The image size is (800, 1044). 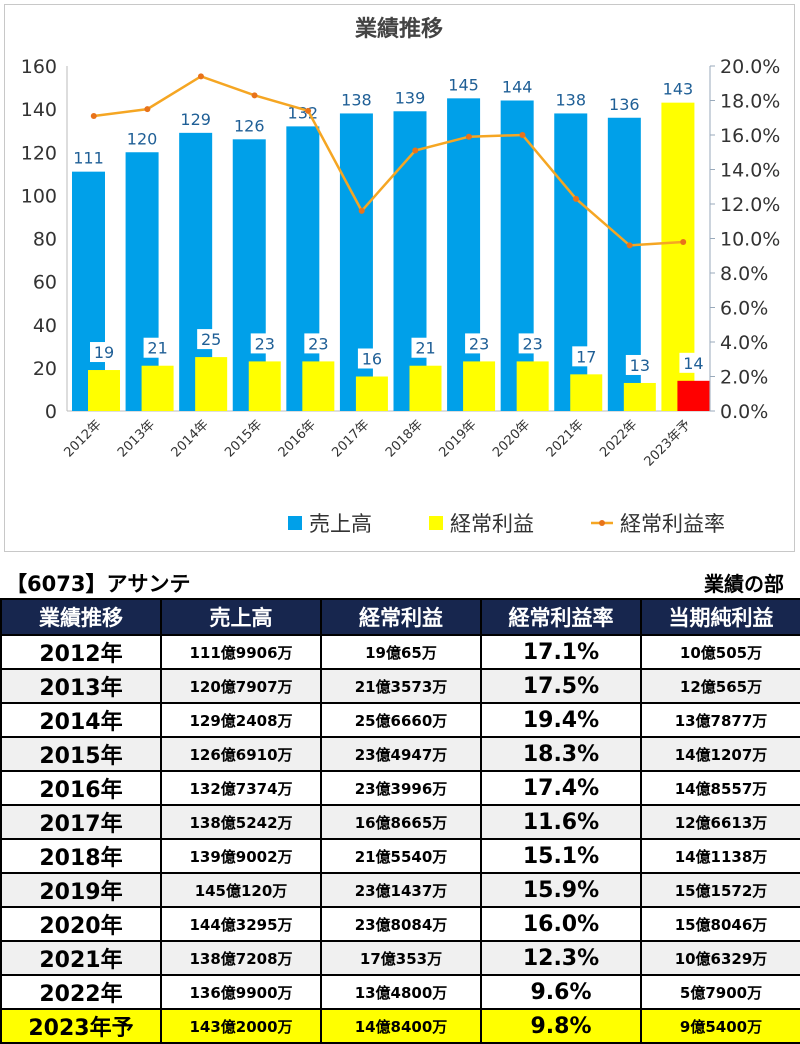 I want to click on cell-sales: 126億6910万, so click(x=241, y=754).